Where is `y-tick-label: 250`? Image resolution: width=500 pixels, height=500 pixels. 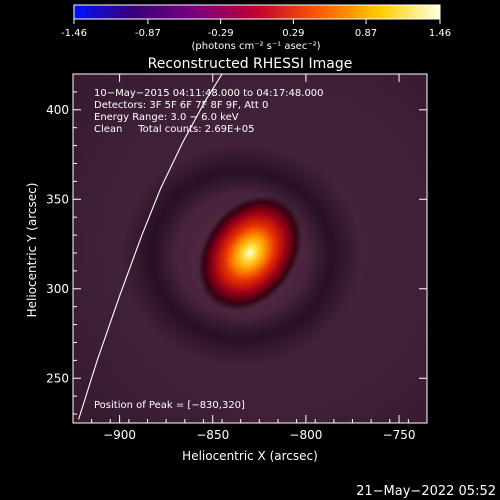 y-tick-label: 250 is located at coordinates (57, 378).